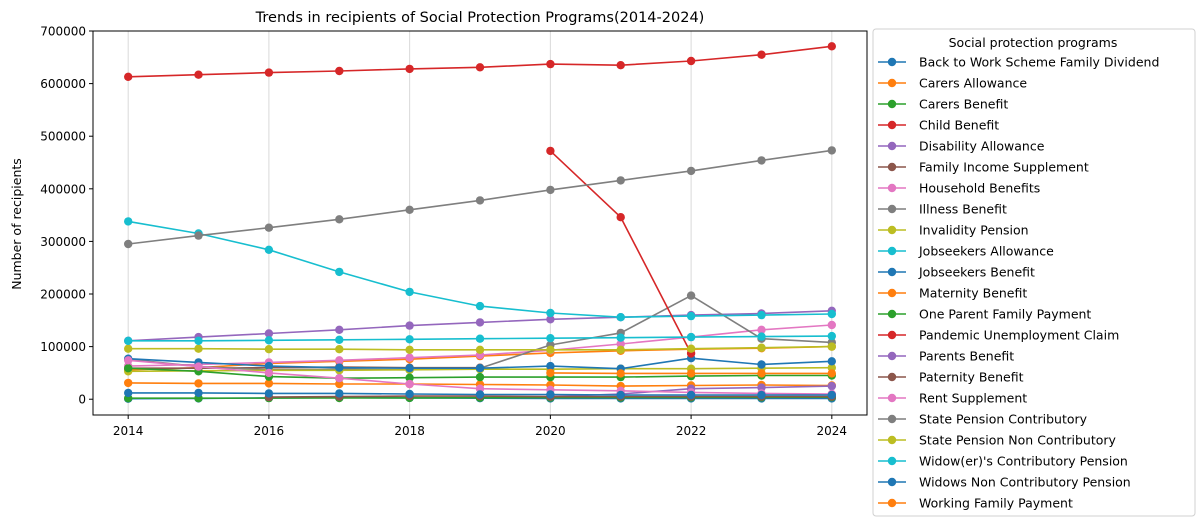 Image resolution: width=1201 pixels, height=525 pixels. What do you see at coordinates (1003, 419) in the screenshot?
I see `legend-label: State Pension Contributory` at bounding box center [1003, 419].